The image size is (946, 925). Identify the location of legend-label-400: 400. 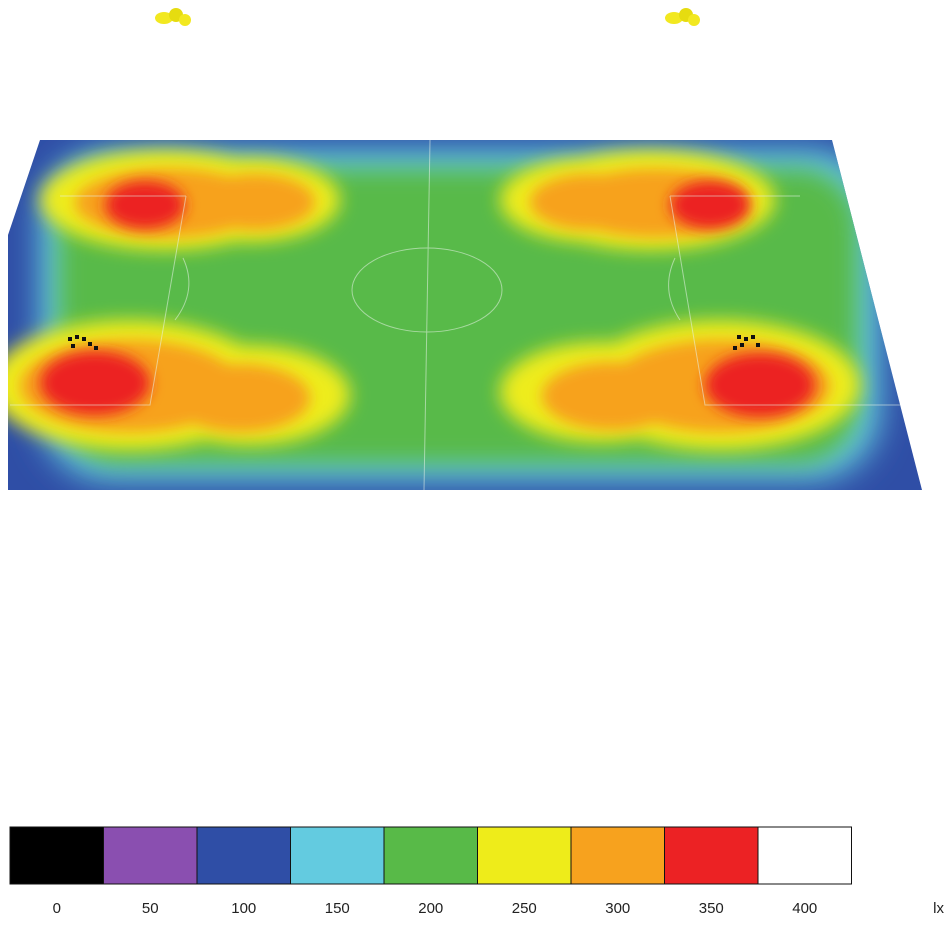
(804, 908).